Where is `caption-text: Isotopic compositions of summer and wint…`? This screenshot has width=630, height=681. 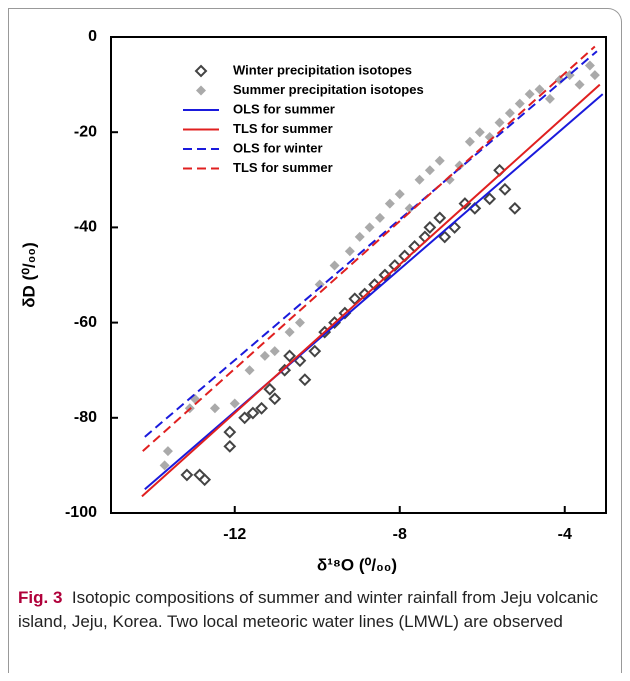
caption-text: Isotopic compositions of summer and wint… is located at coordinates (308, 609).